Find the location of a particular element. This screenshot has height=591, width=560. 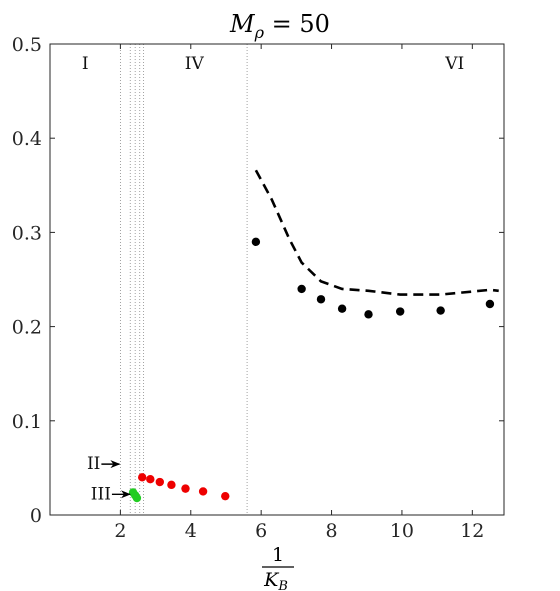

x-tick-label: 10 is located at coordinates (402, 531).